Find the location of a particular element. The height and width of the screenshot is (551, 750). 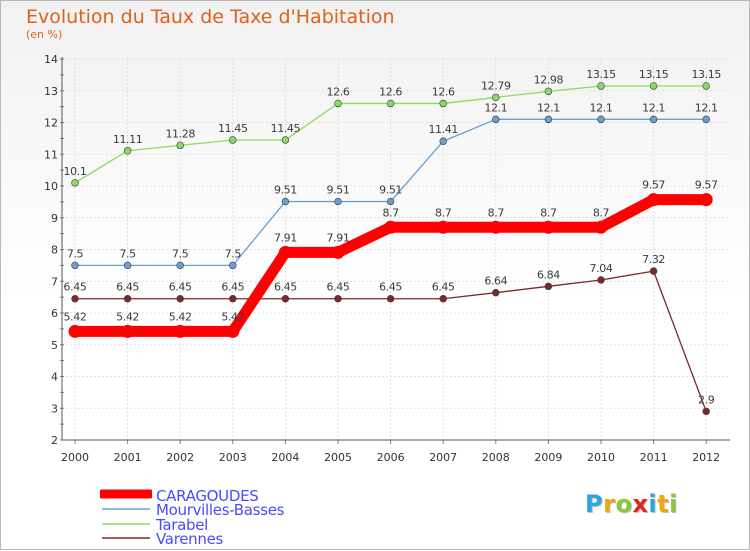

x-tick-label: 2003 is located at coordinates (233, 457).